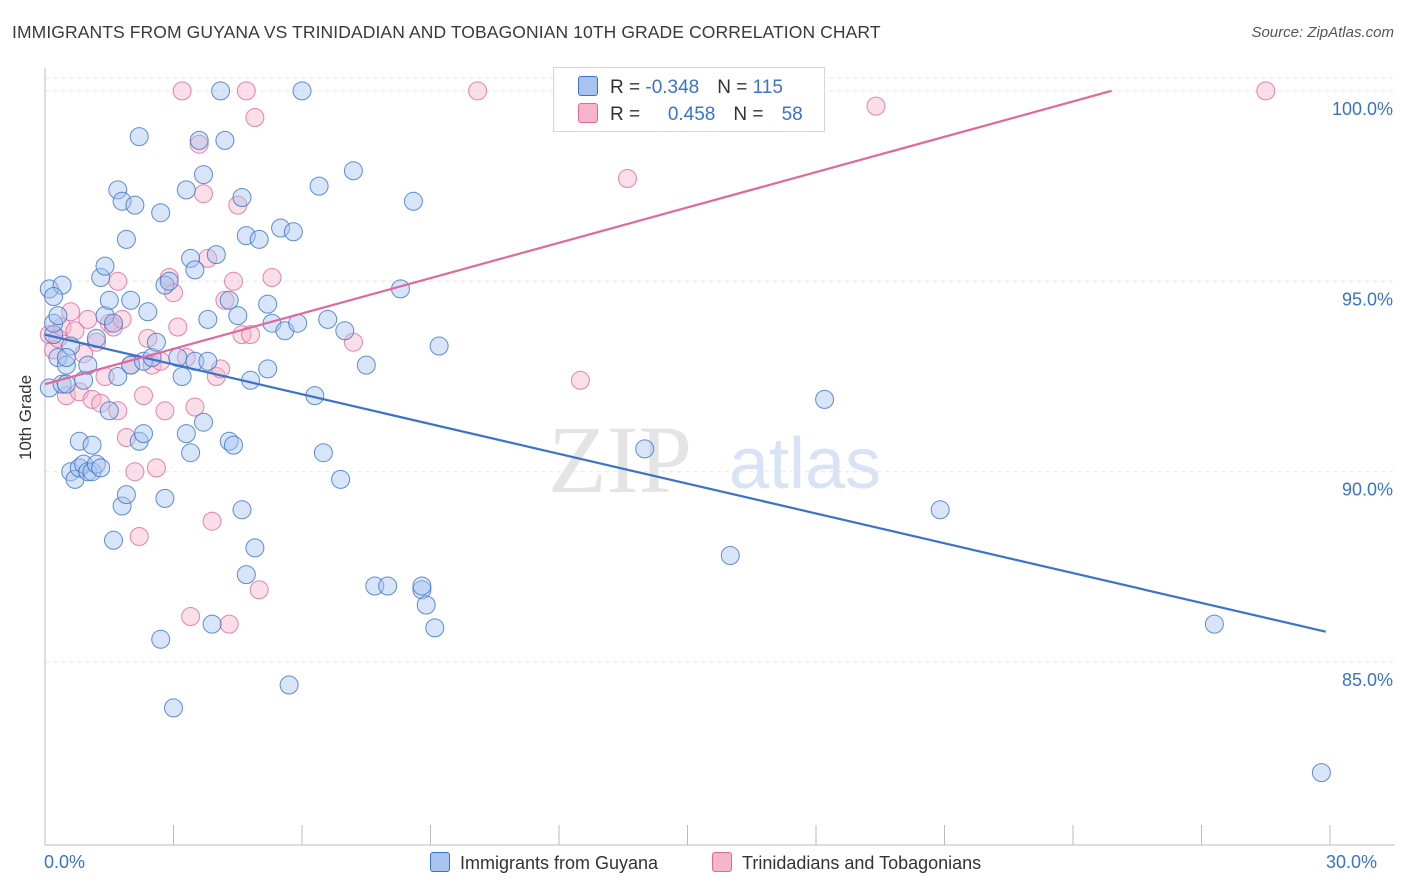 The width and height of the screenshot is (1406, 892). I want to click on legend-pink-r: 0.458, so click(691, 114).